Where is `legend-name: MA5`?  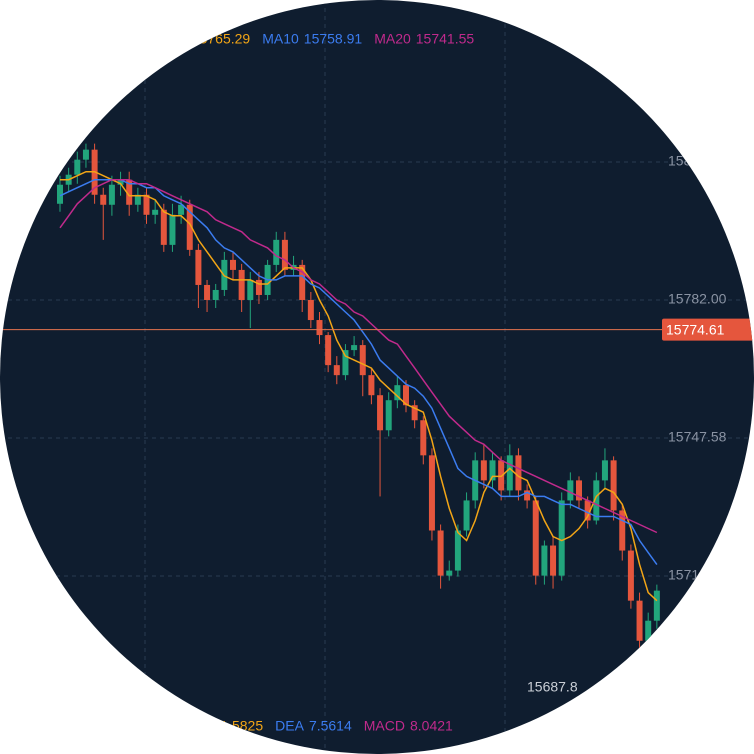 legend-name: MA5 is located at coordinates (172, 39).